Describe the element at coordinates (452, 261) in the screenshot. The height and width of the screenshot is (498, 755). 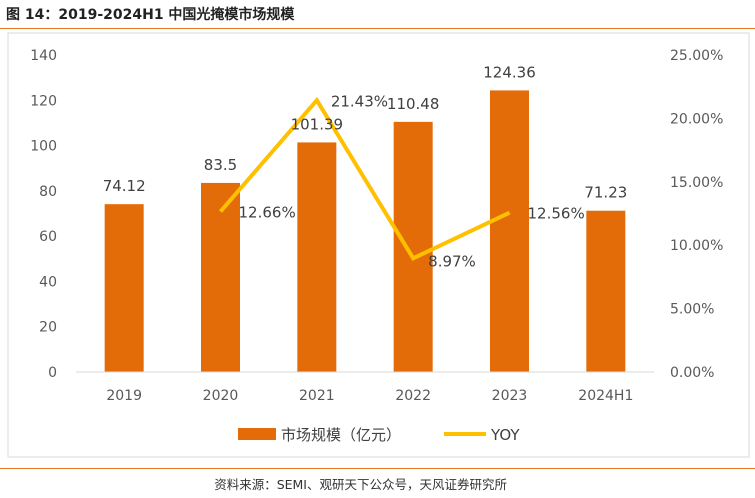
I see `yoy-value-label: 8.97%` at that location.